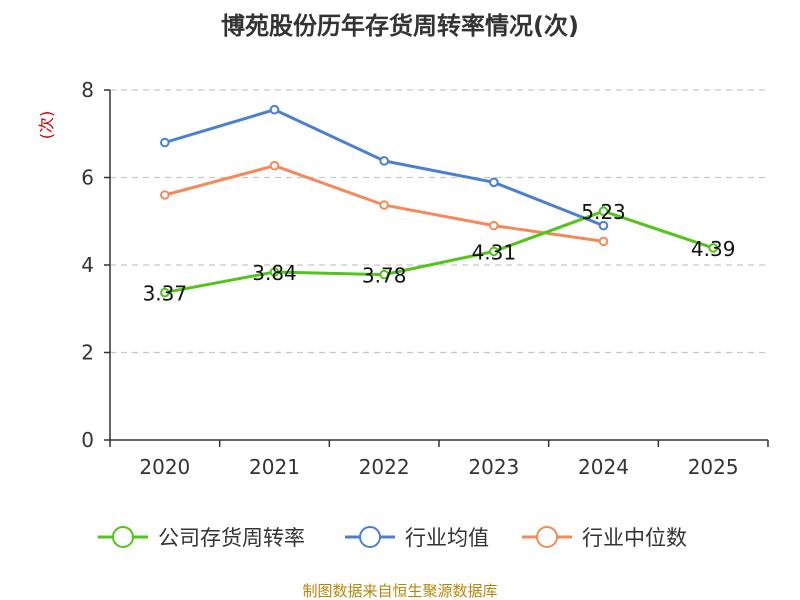 Image resolution: width=800 pixels, height=600 pixels. What do you see at coordinates (603, 467) in the screenshot?
I see `x-tick-label: 2024` at bounding box center [603, 467].